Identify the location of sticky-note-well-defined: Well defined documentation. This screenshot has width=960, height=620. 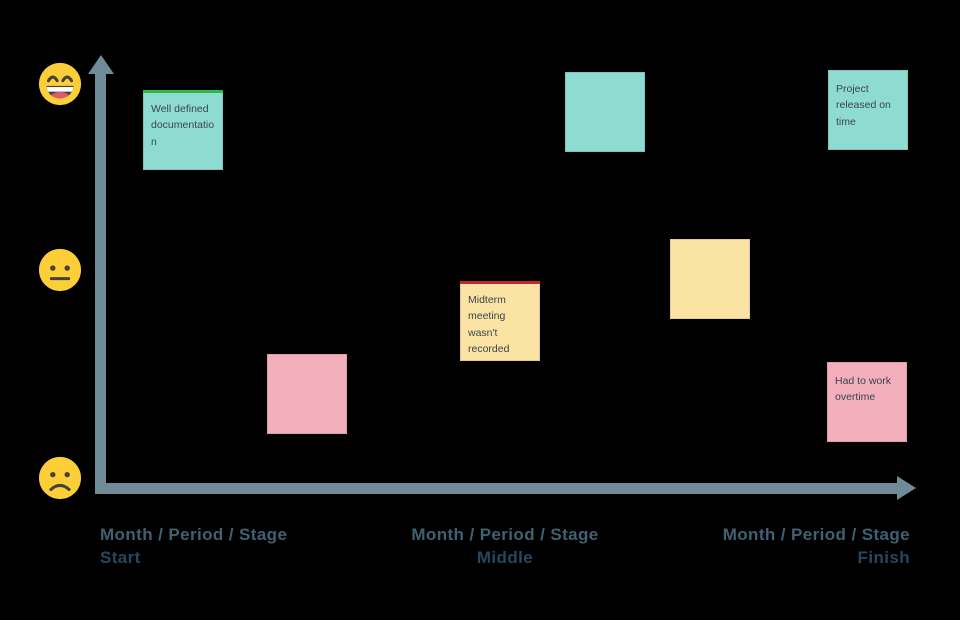
(183, 130).